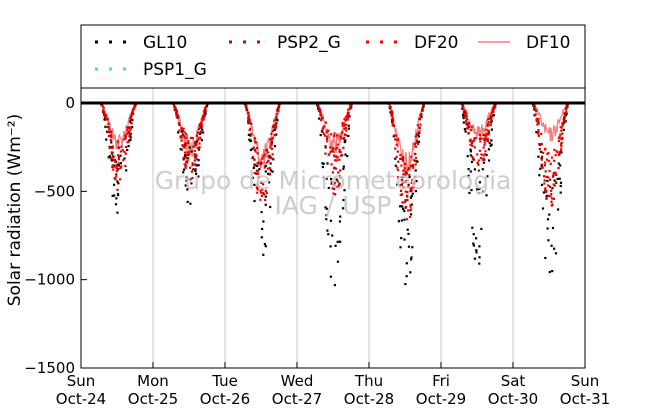 This screenshot has width=650, height=409. What do you see at coordinates (54, 191) in the screenshot?
I see `y-tick-label: −500` at bounding box center [54, 191].